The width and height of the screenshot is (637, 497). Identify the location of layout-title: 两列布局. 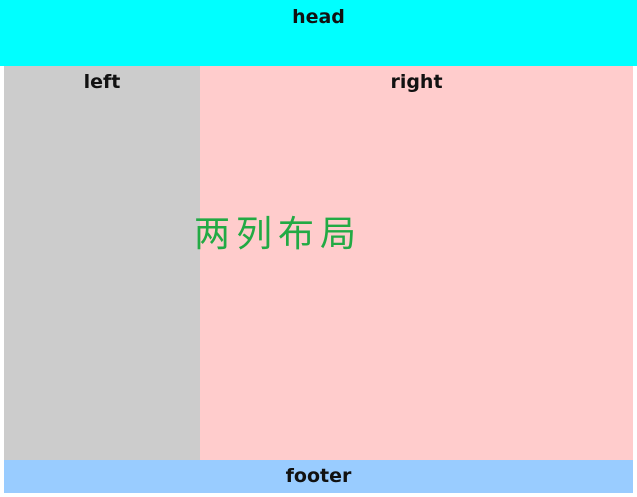
(278, 234).